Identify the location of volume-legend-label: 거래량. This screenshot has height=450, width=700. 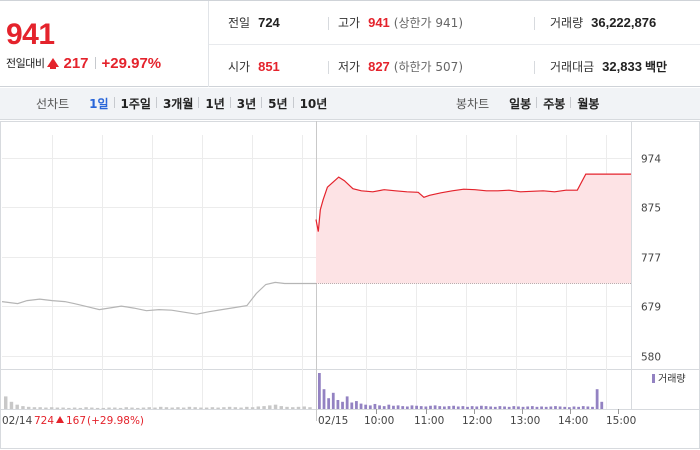
(672, 379).